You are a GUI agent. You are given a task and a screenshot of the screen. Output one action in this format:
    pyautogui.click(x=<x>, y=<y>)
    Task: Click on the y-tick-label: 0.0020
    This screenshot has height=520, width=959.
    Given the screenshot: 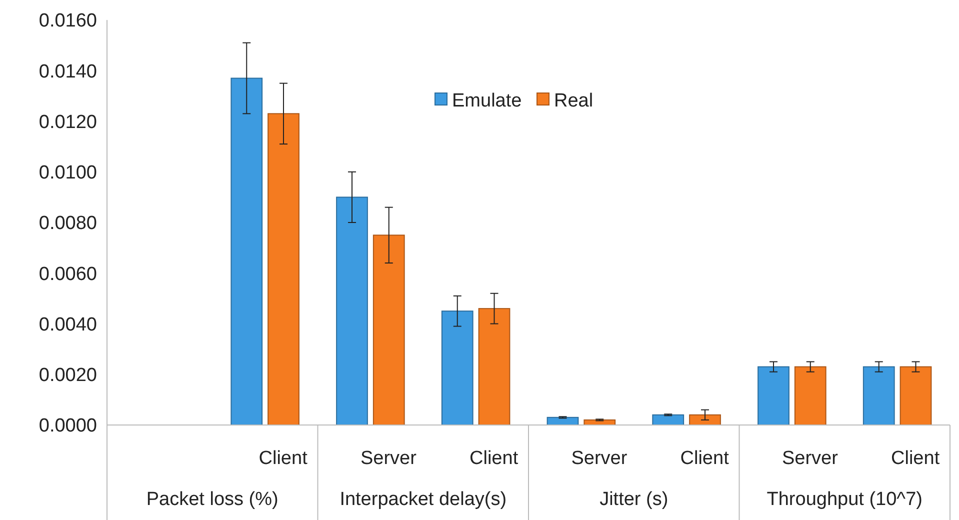 What is the action you would take?
    pyautogui.click(x=67, y=375)
    